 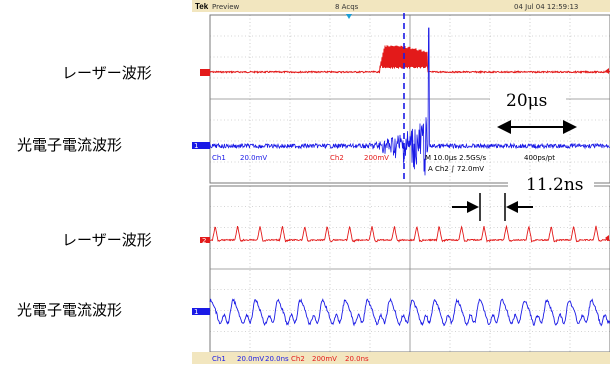 What do you see at coordinates (546, 7) in the screenshot?
I see `scope-date: 04 Jul 04 12:59:13` at bounding box center [546, 7].